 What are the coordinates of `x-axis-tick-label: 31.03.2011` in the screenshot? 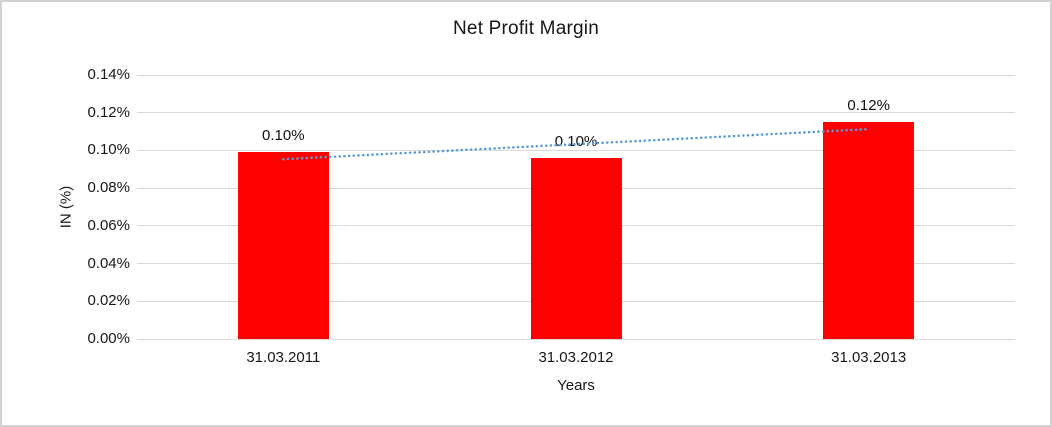 It's located at (283, 357).